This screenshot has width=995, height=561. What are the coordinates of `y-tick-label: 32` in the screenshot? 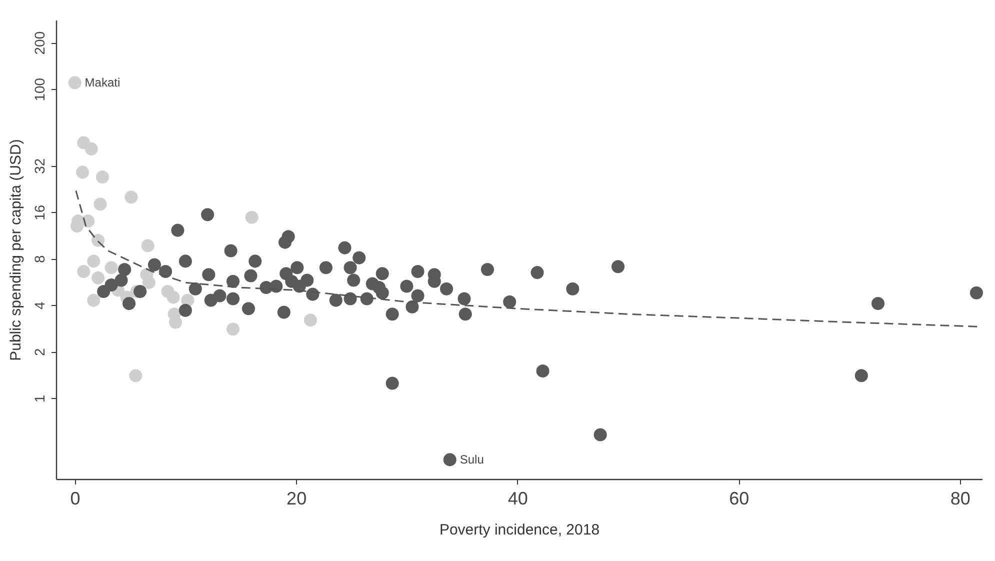 It's located at (40, 166).